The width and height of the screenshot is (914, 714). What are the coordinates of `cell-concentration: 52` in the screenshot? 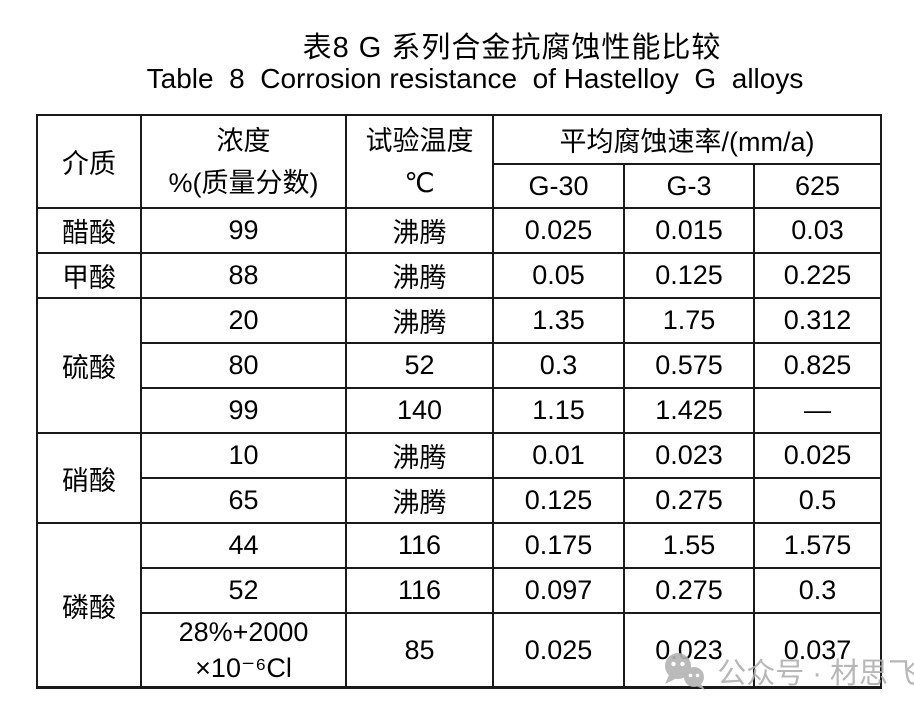 It's located at (243, 590).